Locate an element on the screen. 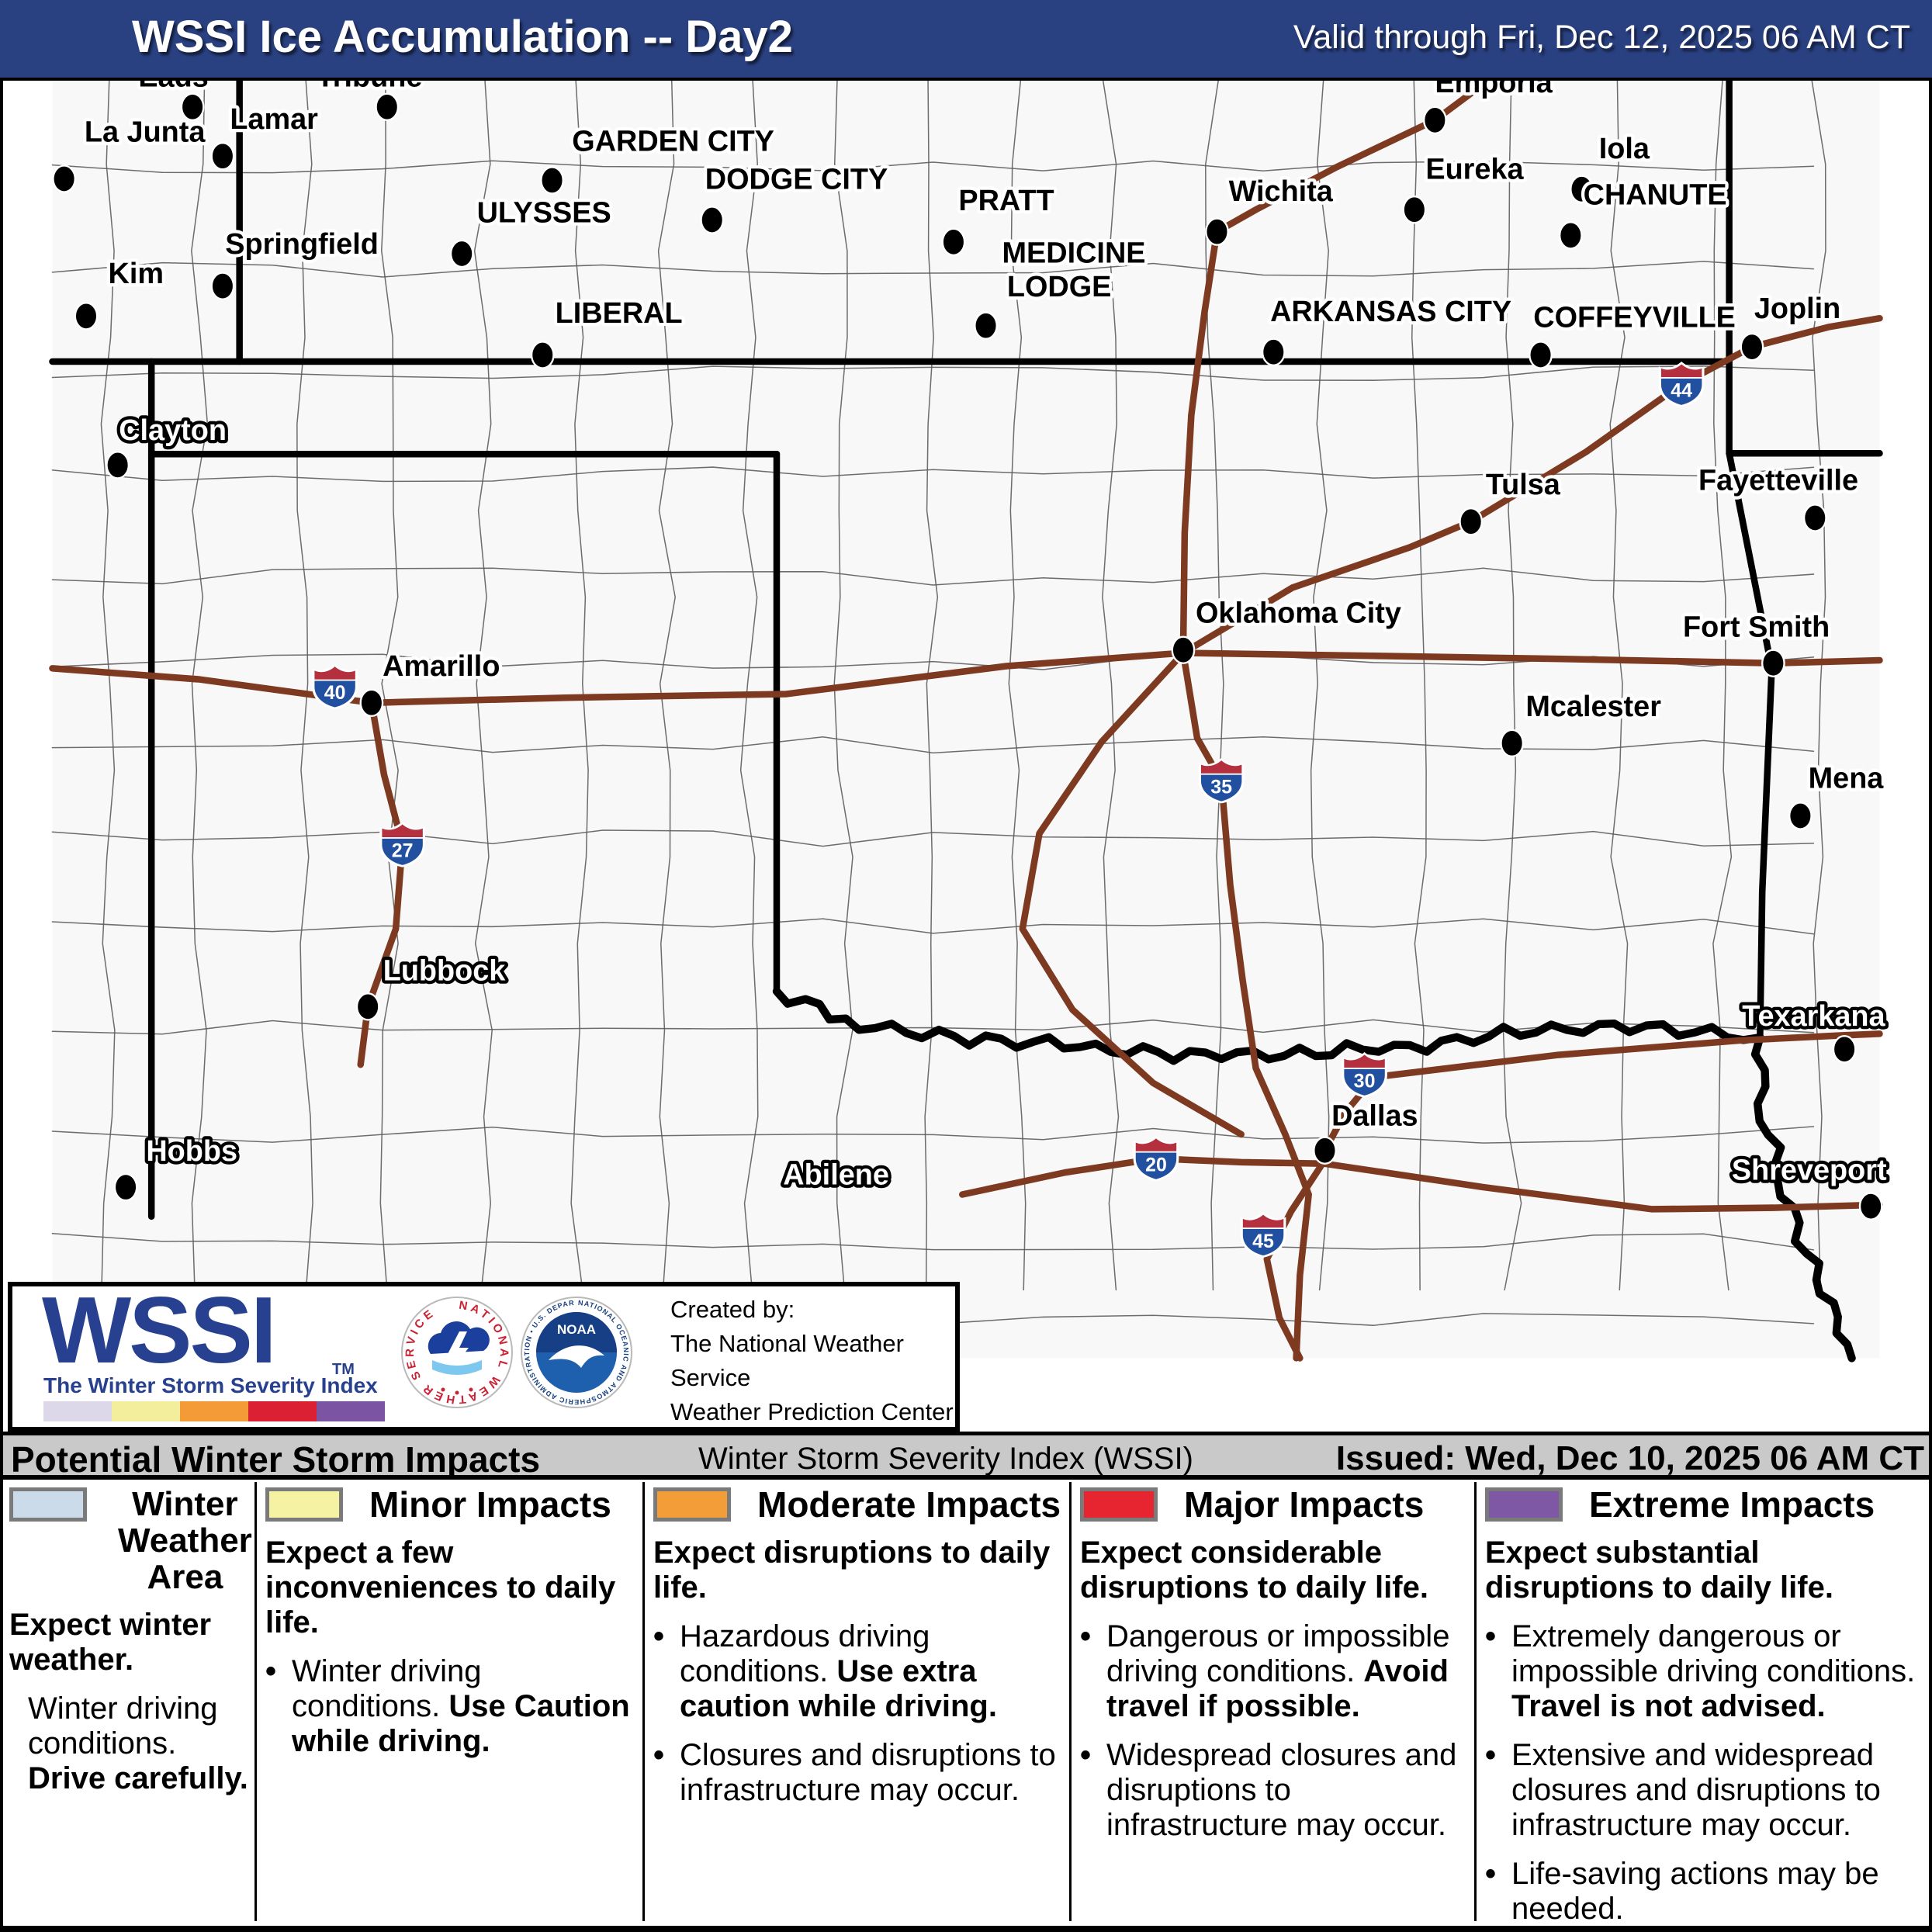 The height and width of the screenshot is (1932, 1932). city-label-ulysses: ULYSSES is located at coordinates (544, 213).